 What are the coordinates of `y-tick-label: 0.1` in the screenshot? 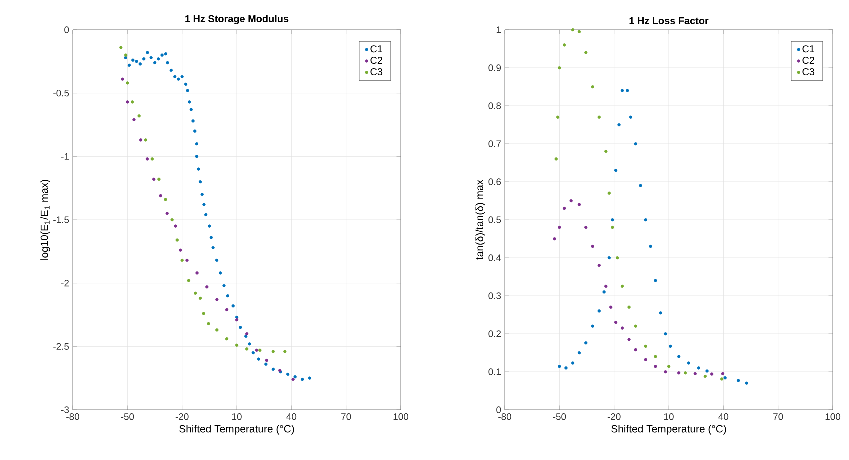 It's located at (495, 372).